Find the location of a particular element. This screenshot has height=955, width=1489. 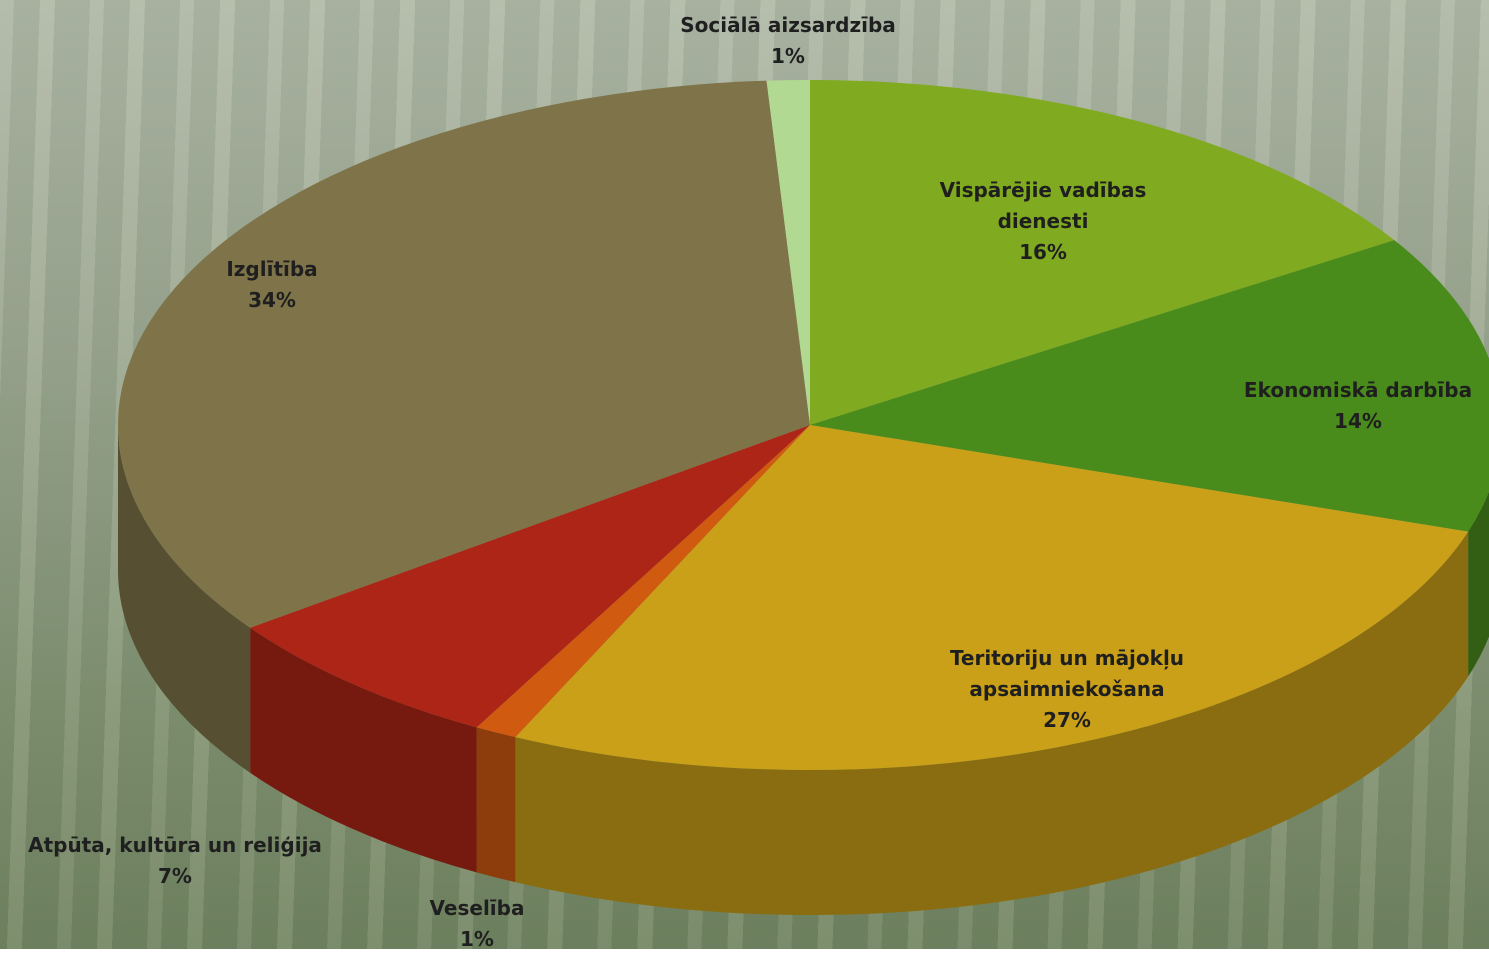

value-label: 7% is located at coordinates (175, 876).